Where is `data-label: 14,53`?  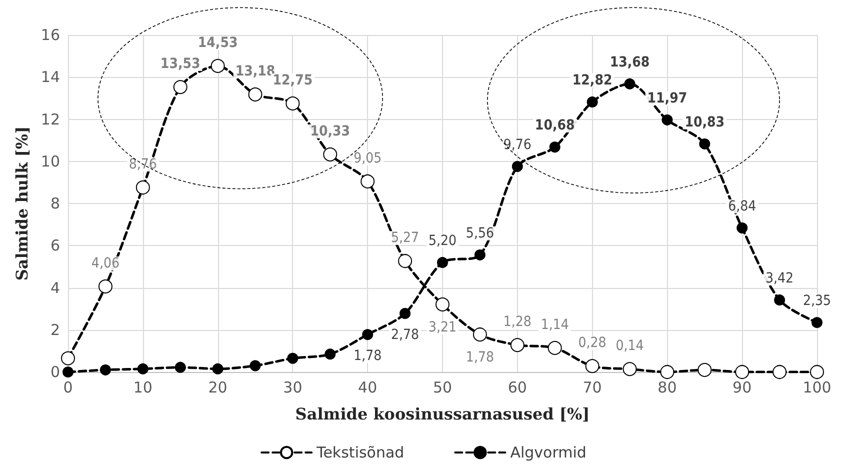
data-label: 14,53 is located at coordinates (218, 42).